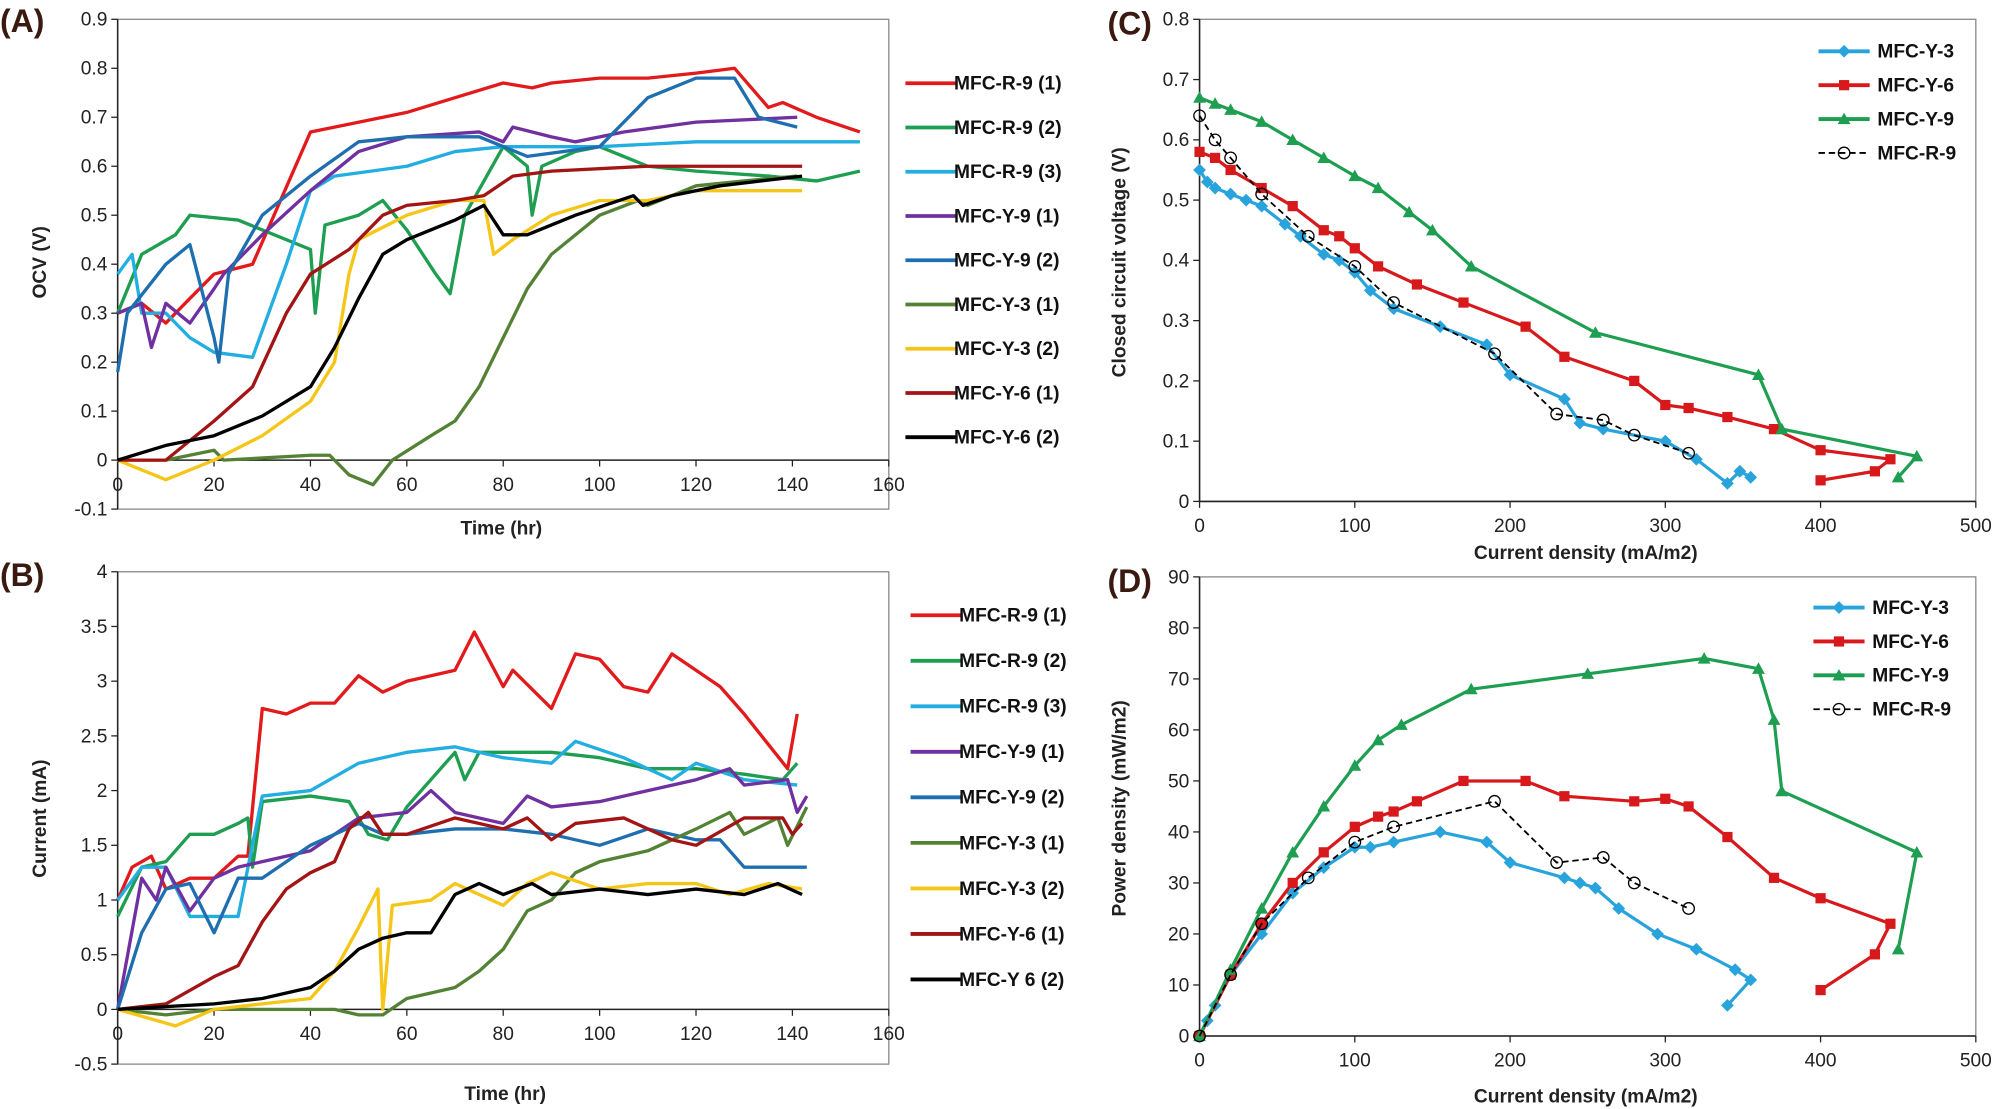 The image size is (1995, 1109). Describe the element at coordinates (1882, 710) in the screenshot. I see `legend-item: MFC-R-9` at that location.